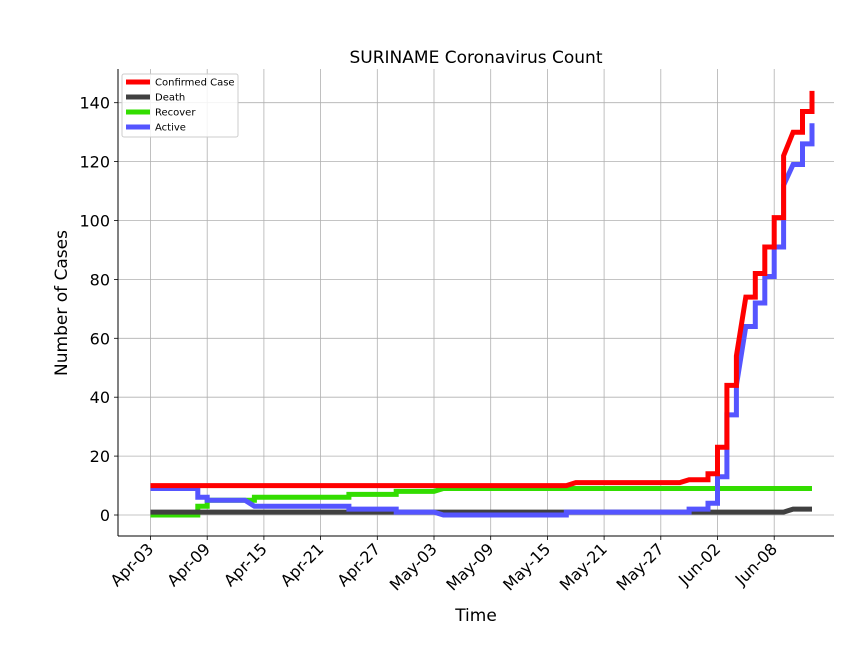  What do you see at coordinates (94, 162) in the screenshot?
I see `y-tick-label: 120` at bounding box center [94, 162].